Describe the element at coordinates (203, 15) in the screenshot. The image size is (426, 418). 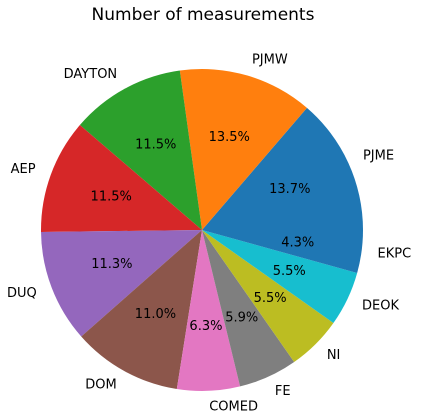
I see `chart-title: Number of measurements` at that location.